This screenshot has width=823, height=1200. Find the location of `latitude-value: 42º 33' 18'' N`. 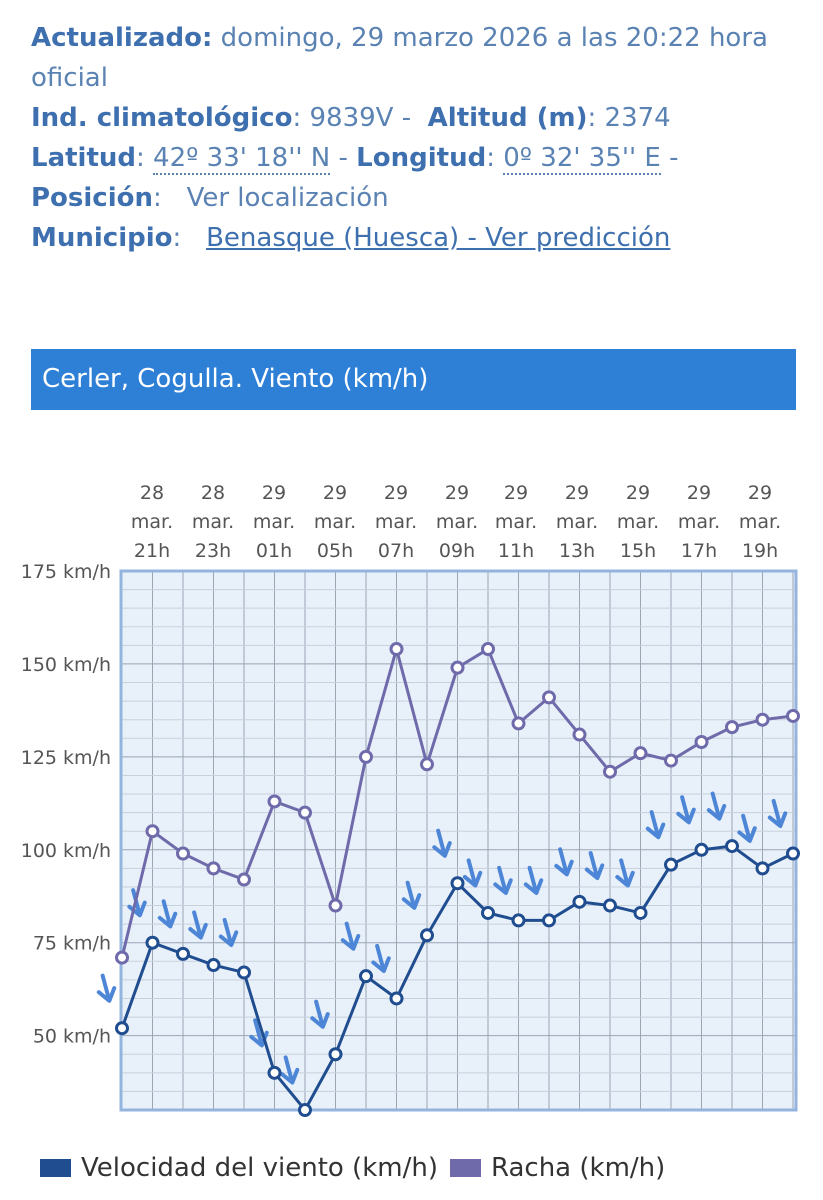

latitude-value: 42º 33' 18'' N is located at coordinates (242, 159).